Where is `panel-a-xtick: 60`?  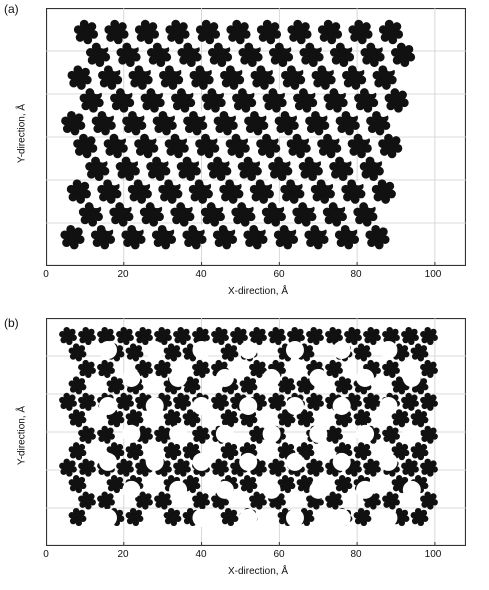 panel-a-xtick: 60 is located at coordinates (279, 274).